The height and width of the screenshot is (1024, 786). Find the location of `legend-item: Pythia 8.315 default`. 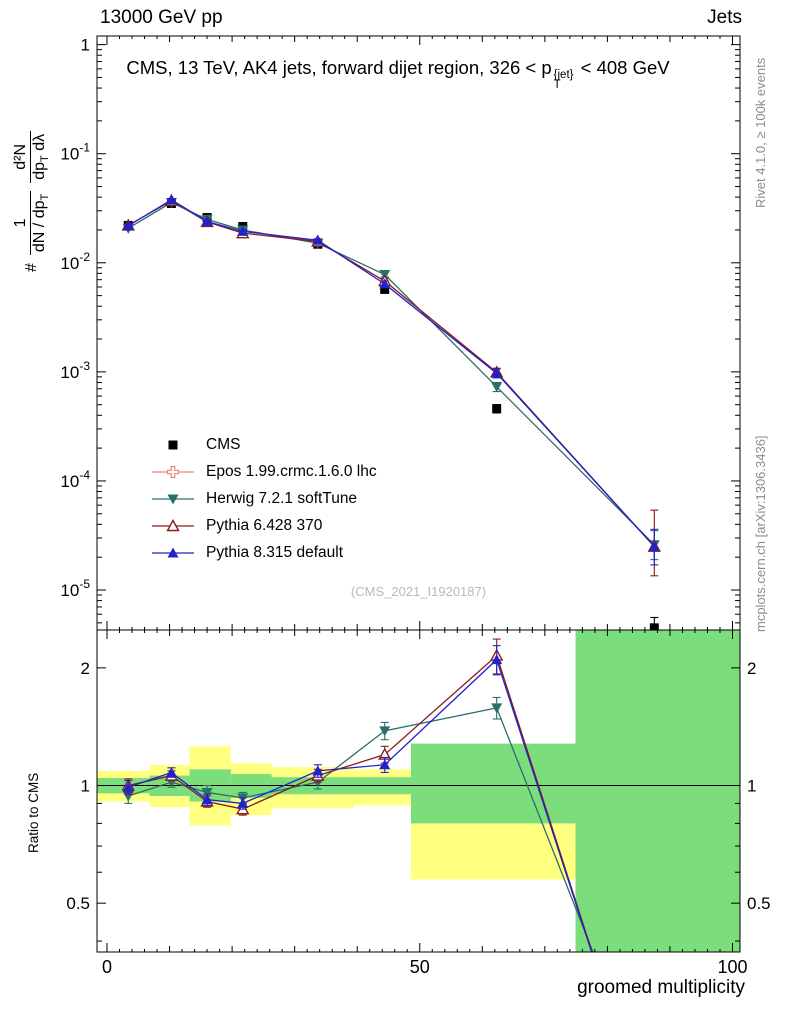

legend-item: Pythia 8.315 default is located at coordinates (263, 552).